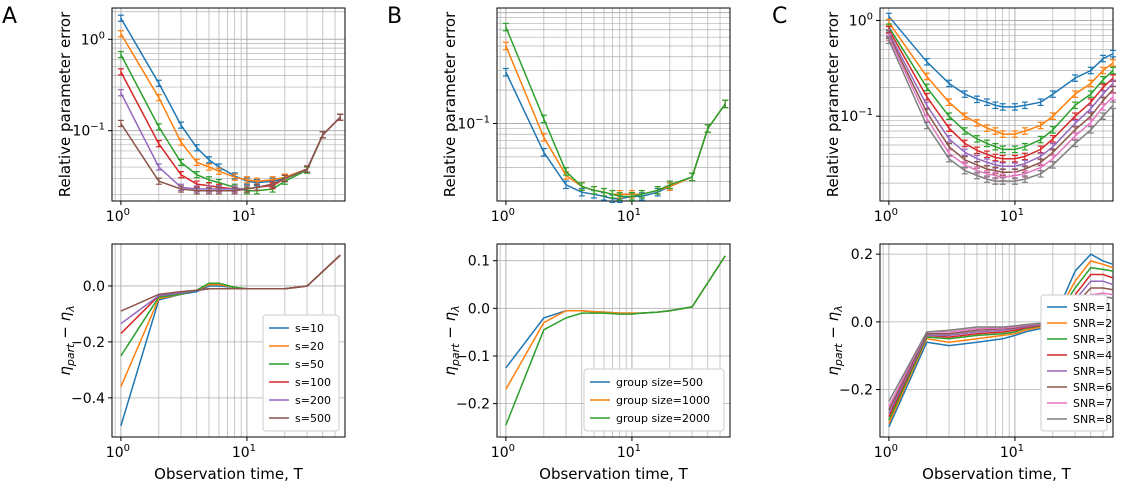 The height and width of the screenshot is (483, 1140). I want to click on series-group size=1000, so click(615, 120).